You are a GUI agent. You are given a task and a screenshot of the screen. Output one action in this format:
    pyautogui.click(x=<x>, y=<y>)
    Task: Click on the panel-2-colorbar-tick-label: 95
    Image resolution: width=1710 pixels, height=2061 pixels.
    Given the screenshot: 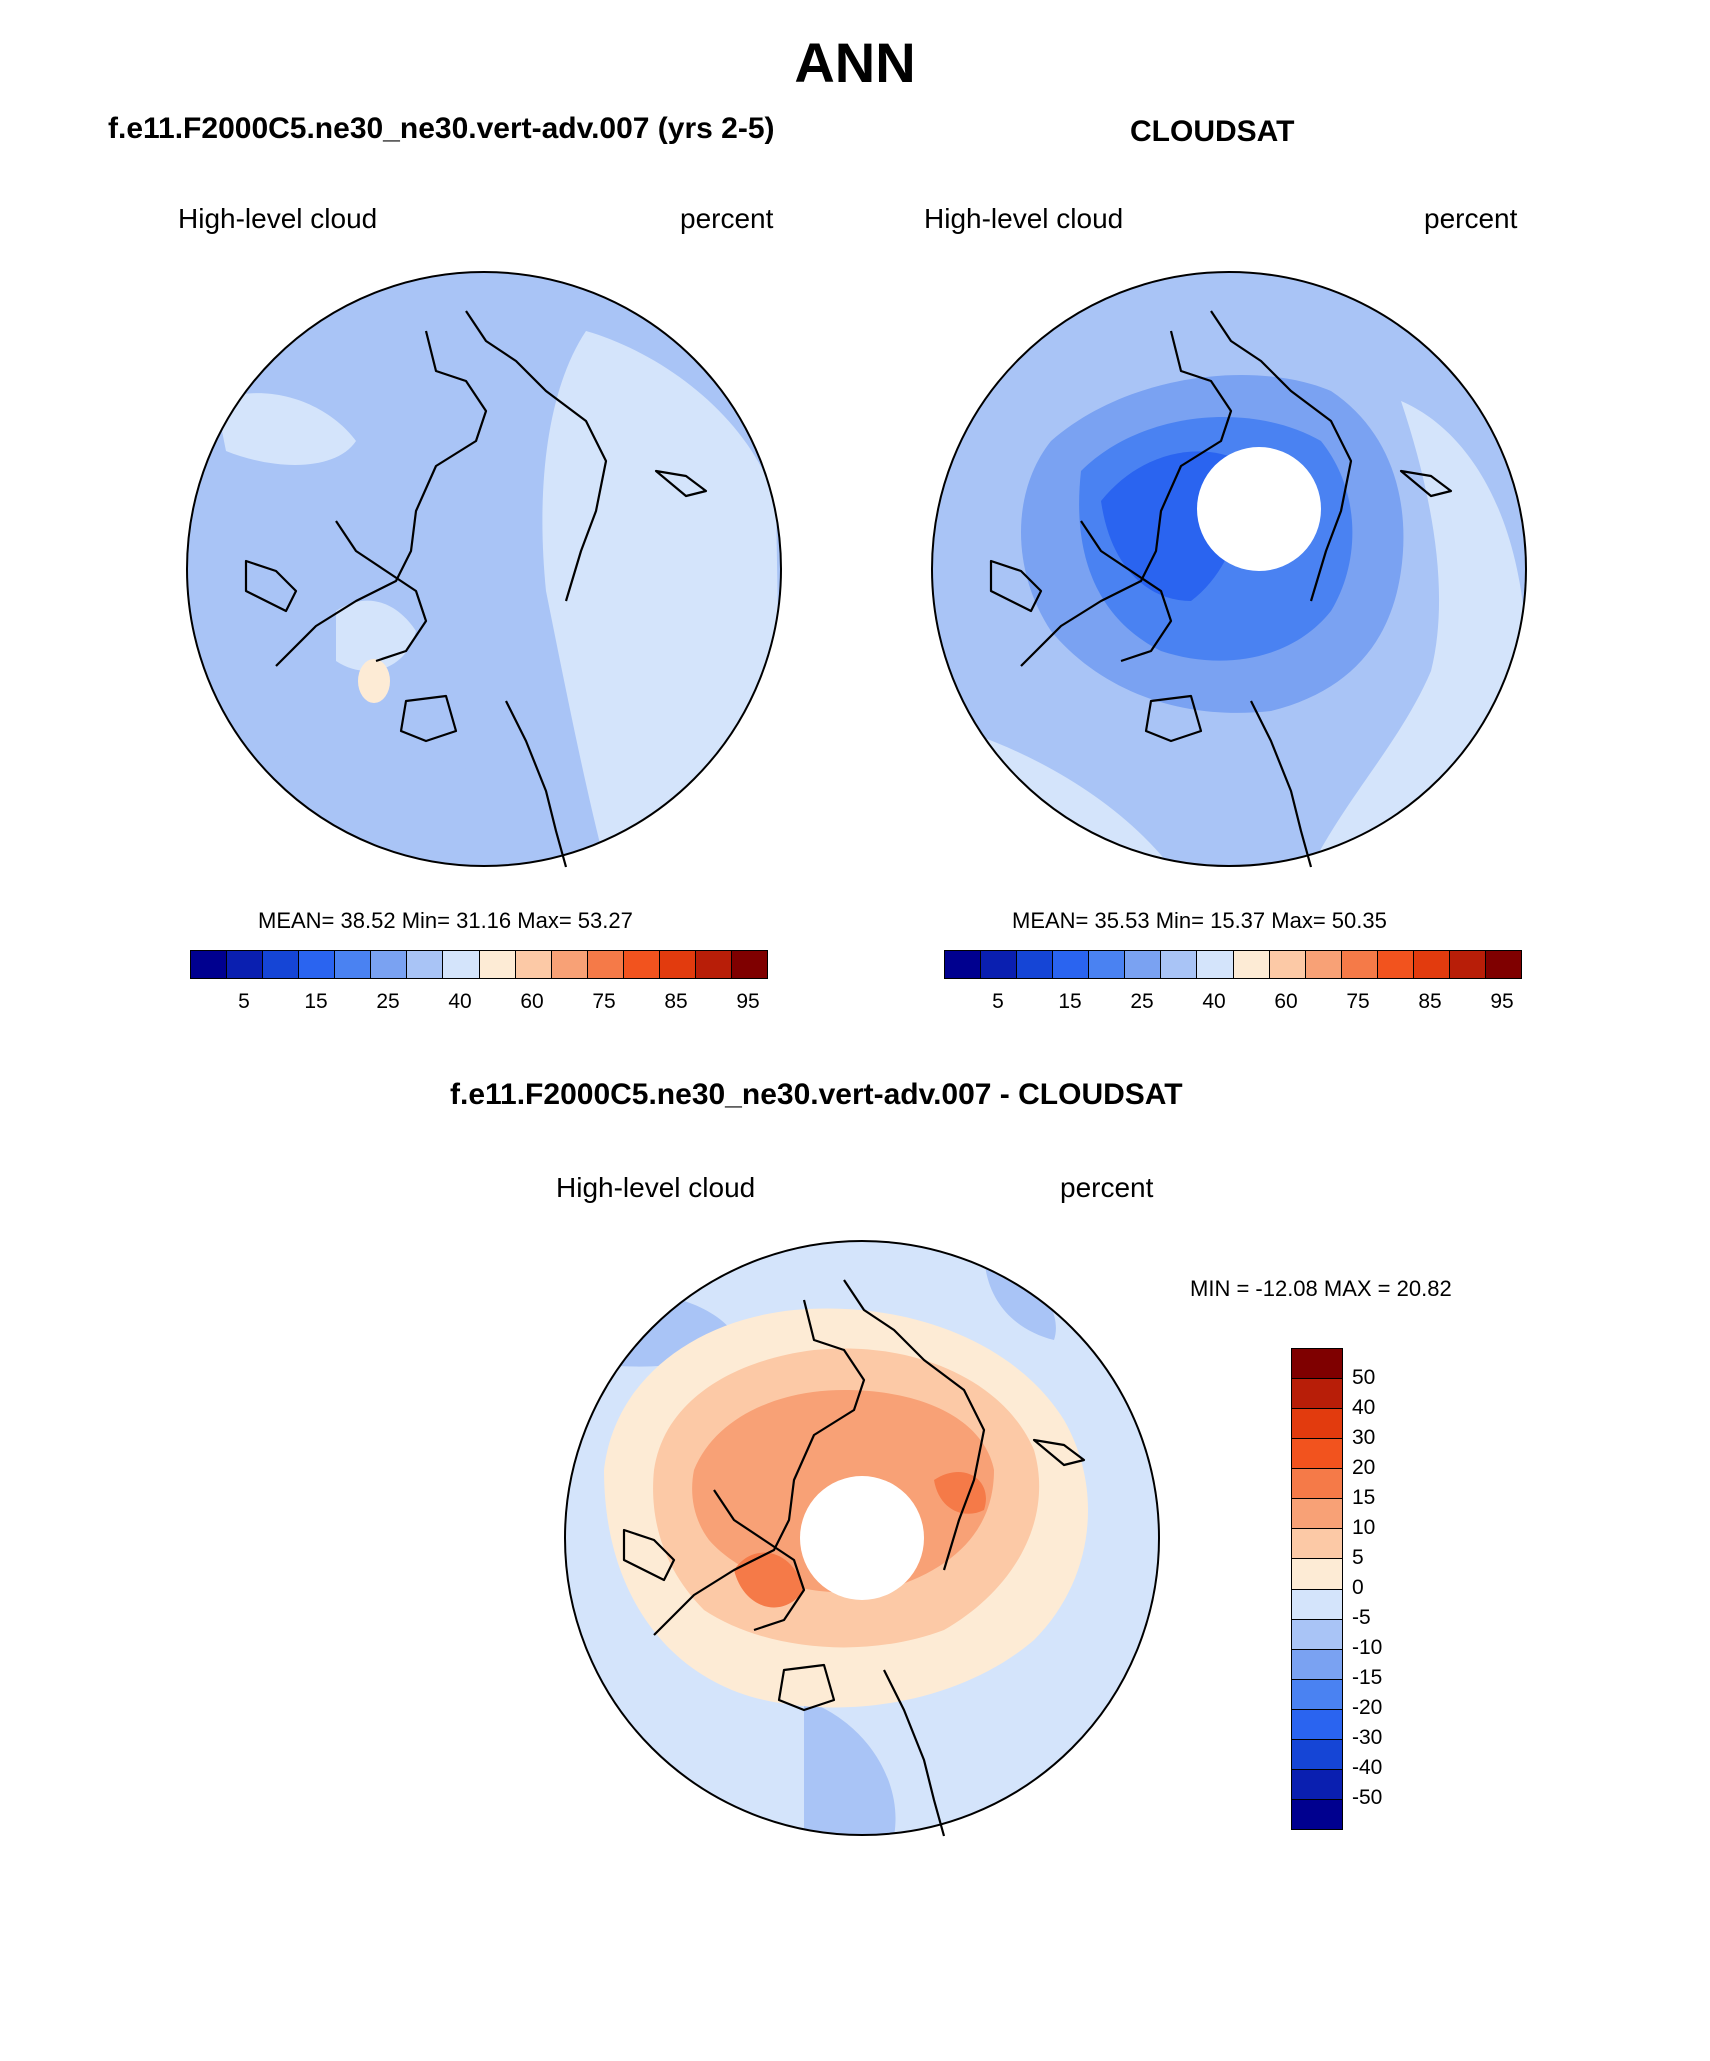 What is the action you would take?
    pyautogui.click(x=1502, y=1001)
    